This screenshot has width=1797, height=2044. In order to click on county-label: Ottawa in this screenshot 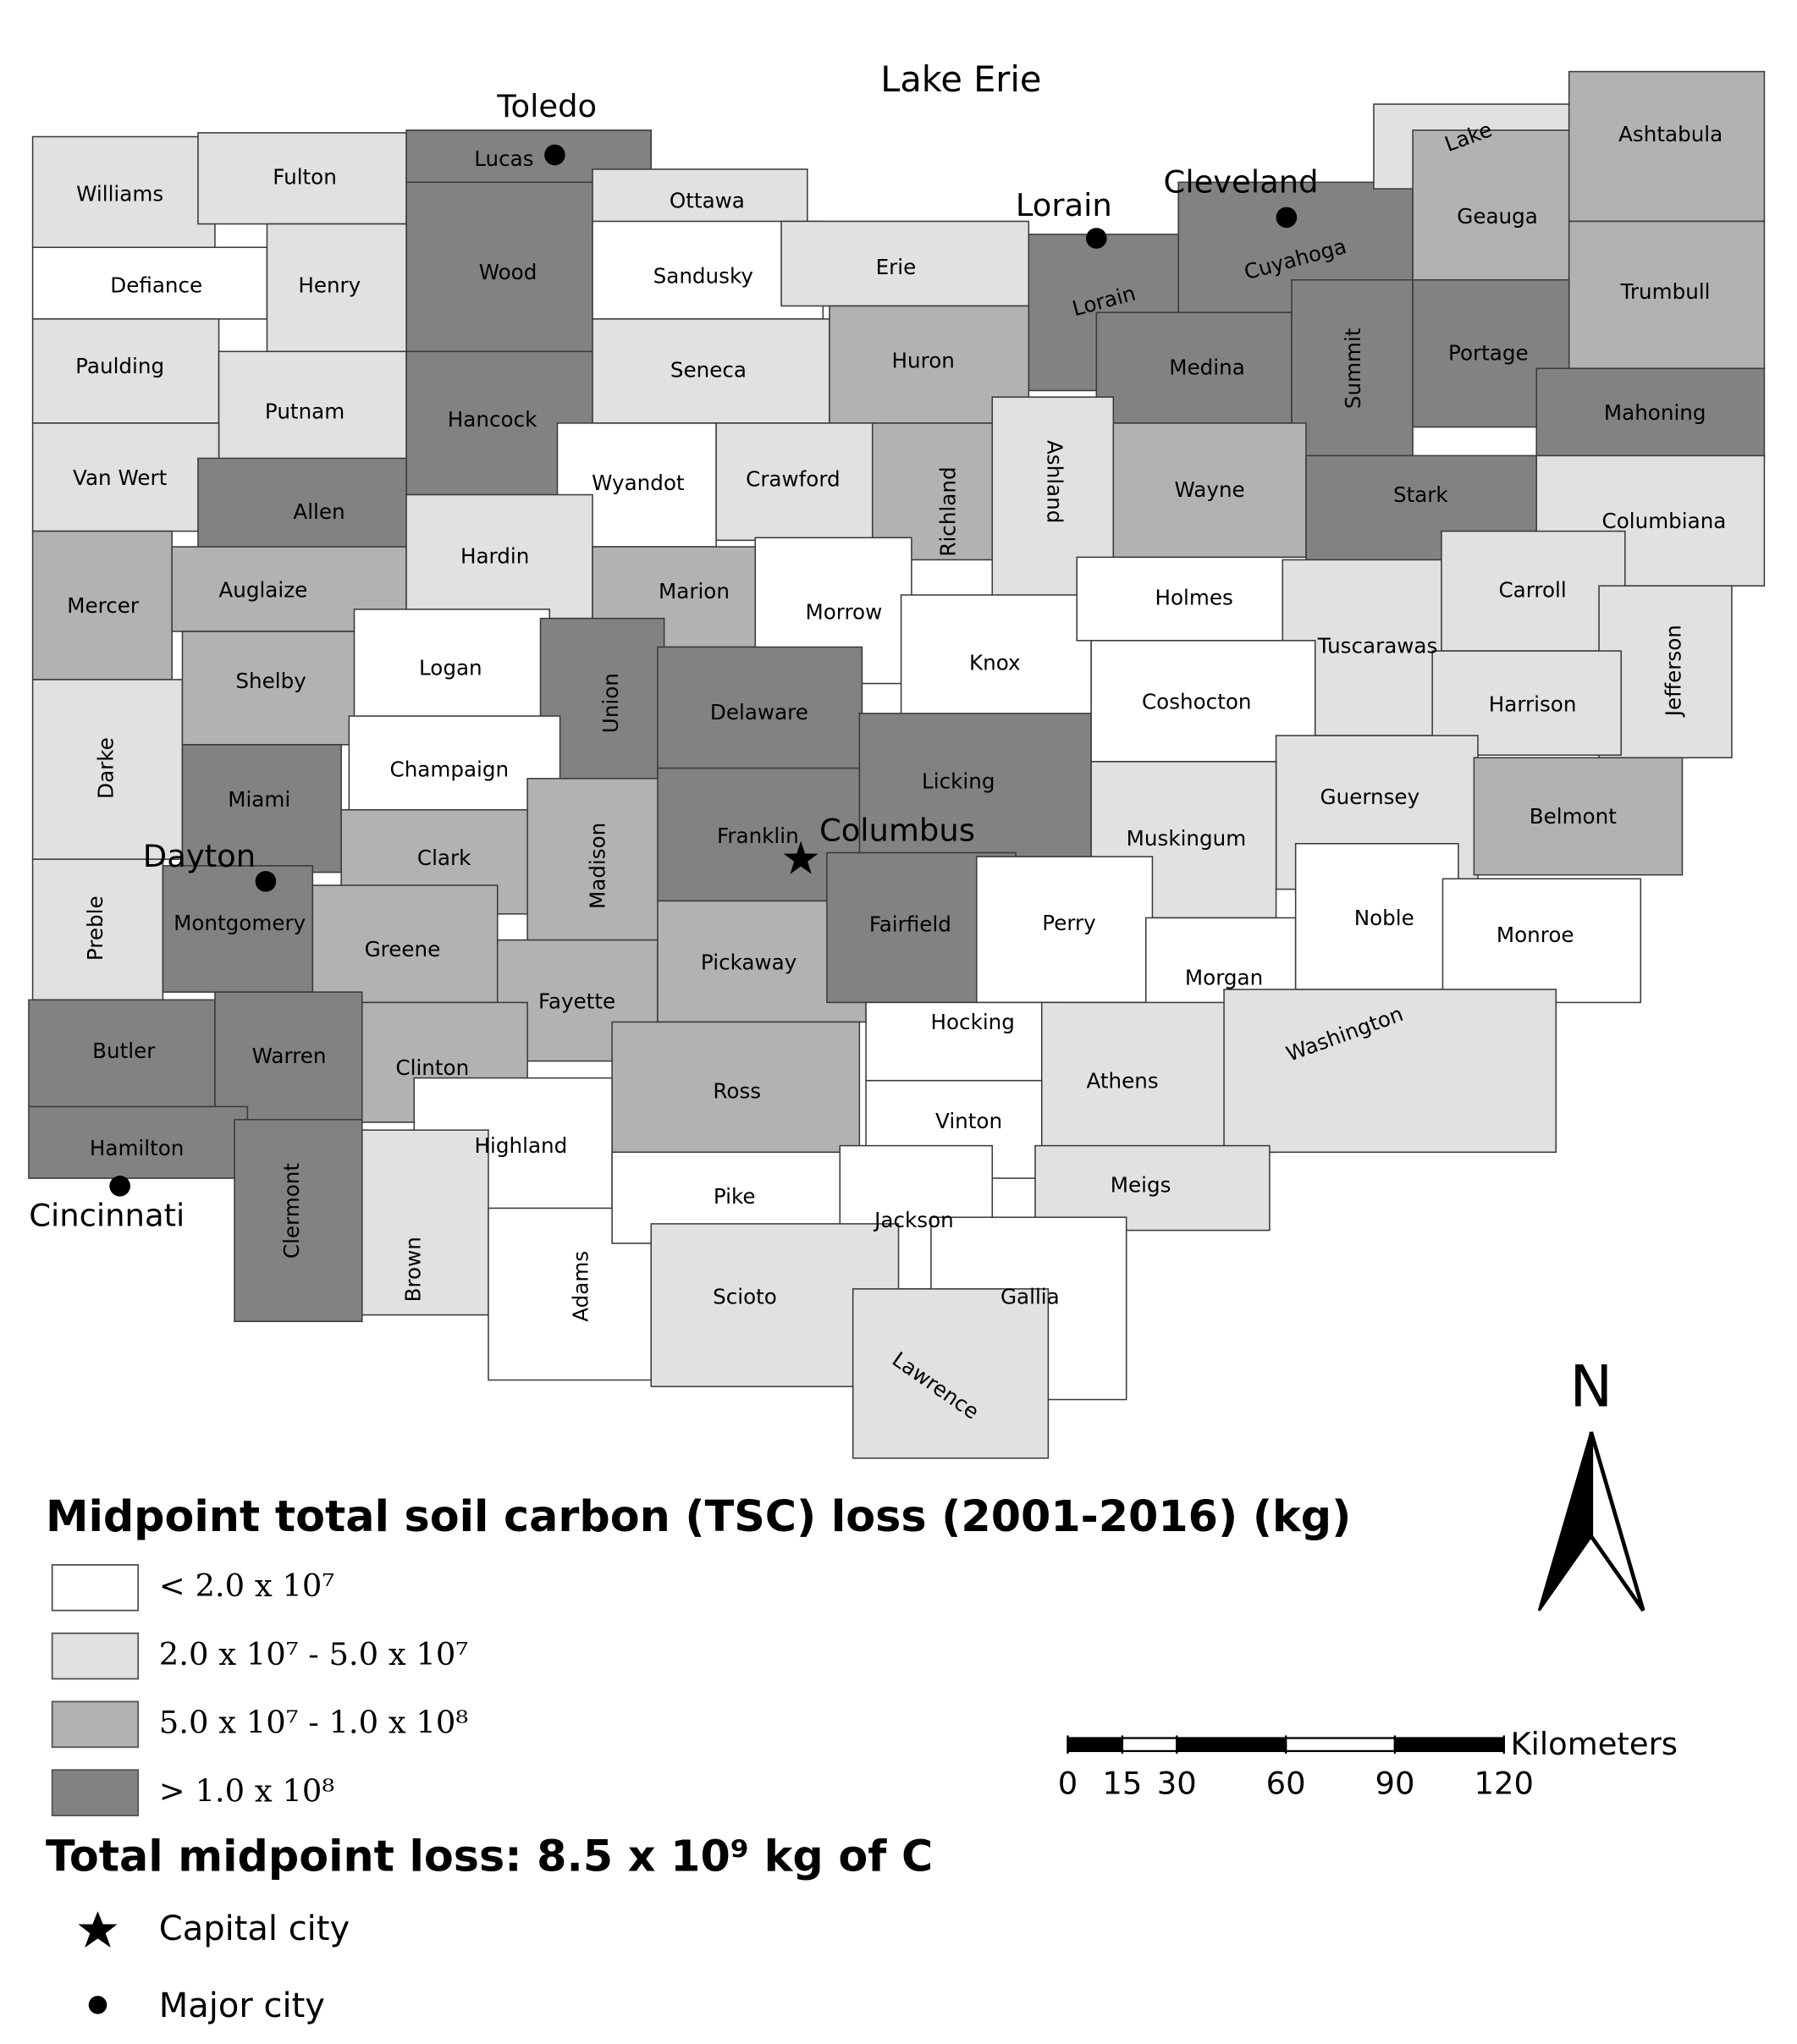, I will do `click(707, 200)`.